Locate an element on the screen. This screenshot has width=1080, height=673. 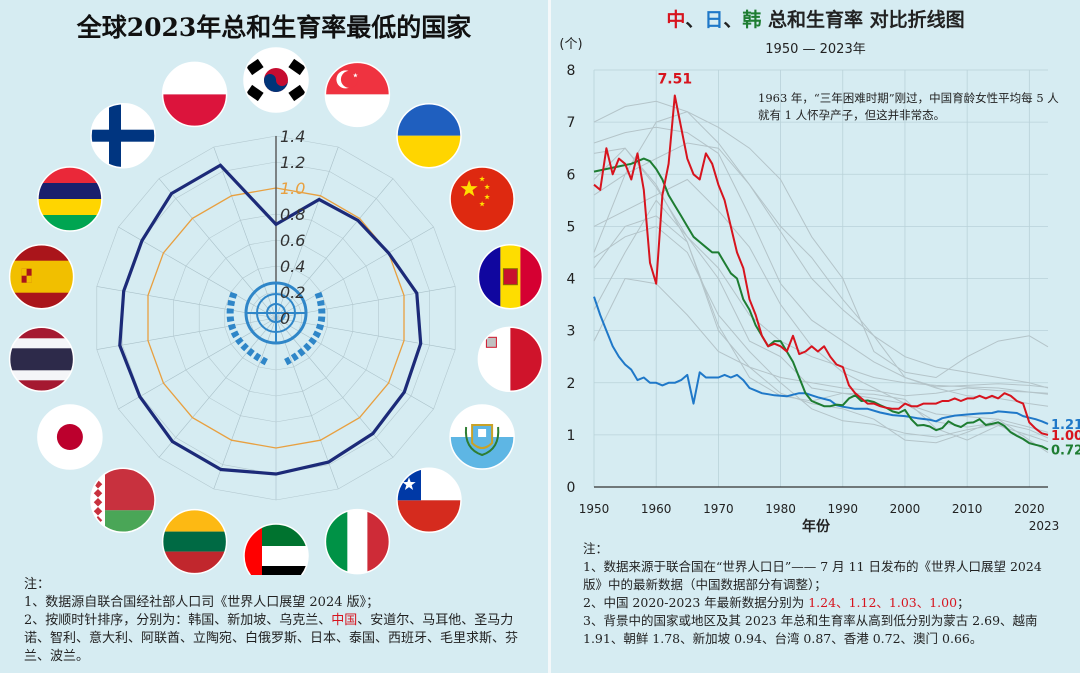
x-tick-label: 2020 is located at coordinates (1029, 509).